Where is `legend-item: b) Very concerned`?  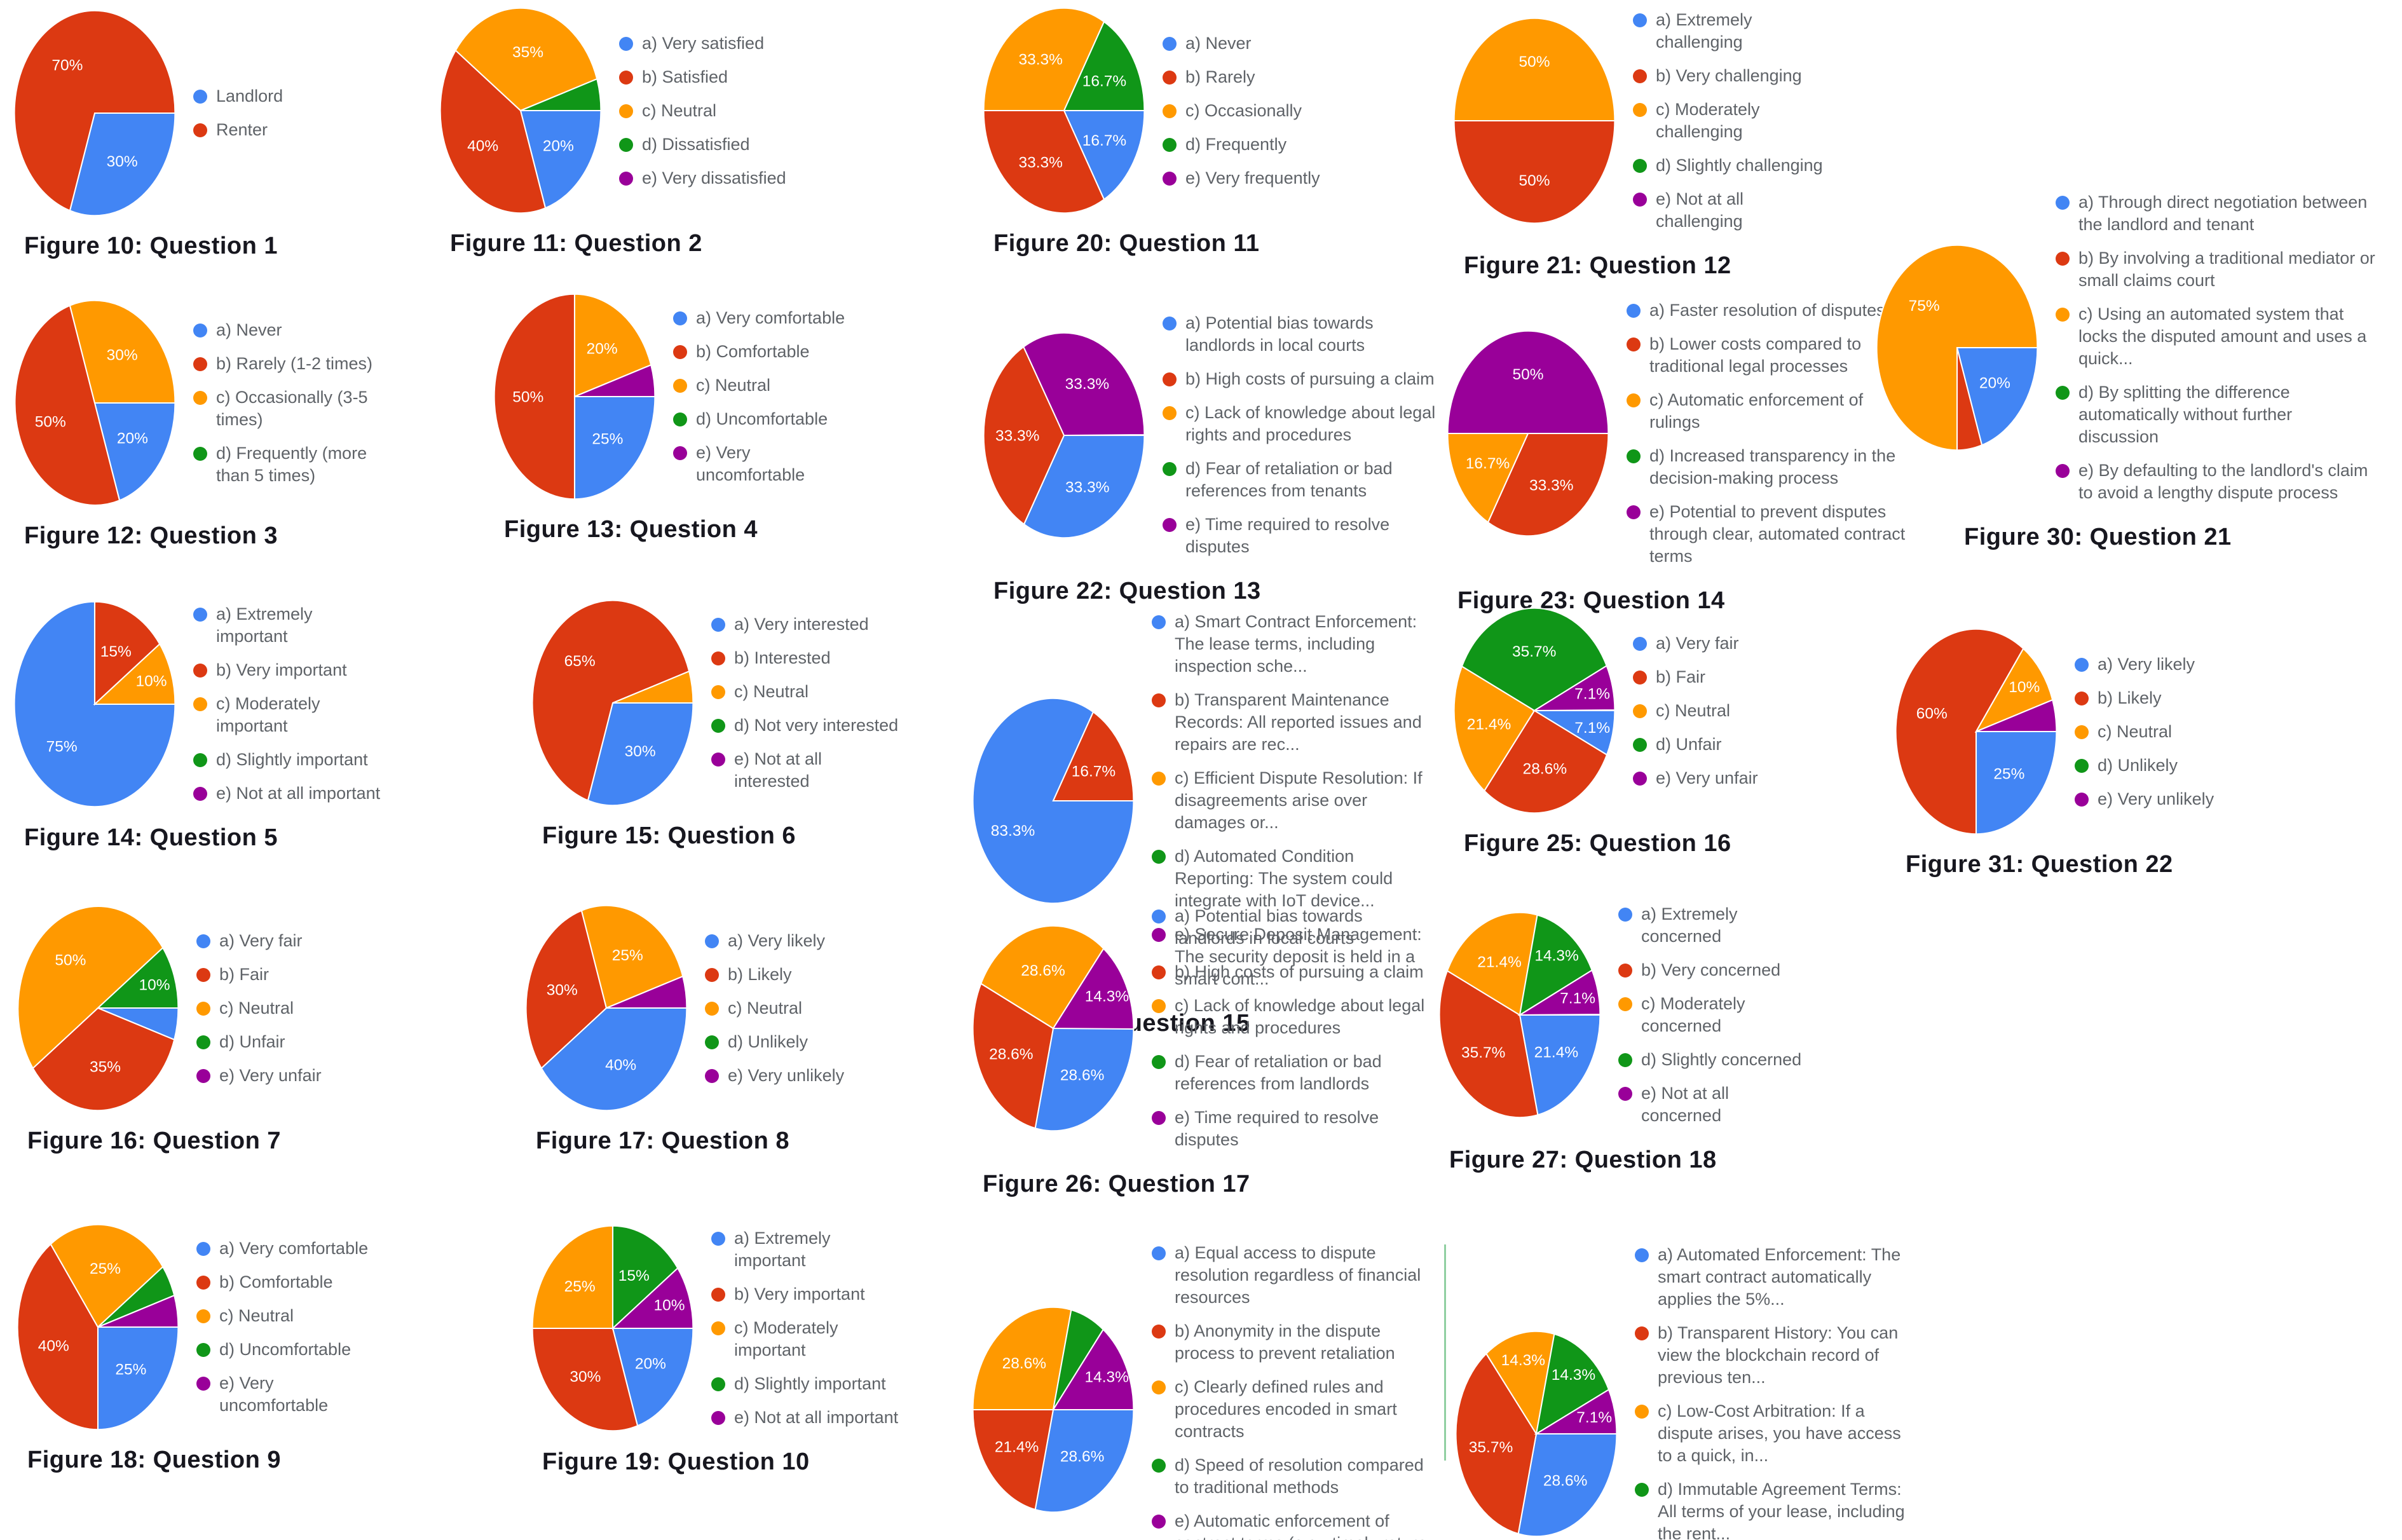
legend-item: b) Very concerned is located at coordinates (1713, 970).